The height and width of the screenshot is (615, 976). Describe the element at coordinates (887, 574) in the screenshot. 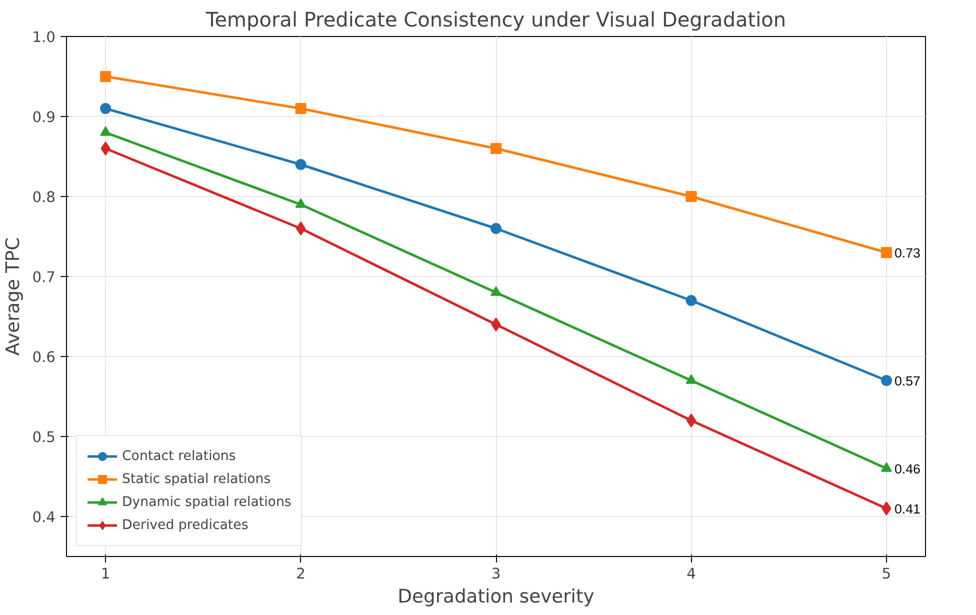

I see `x-tick-label: 5` at that location.